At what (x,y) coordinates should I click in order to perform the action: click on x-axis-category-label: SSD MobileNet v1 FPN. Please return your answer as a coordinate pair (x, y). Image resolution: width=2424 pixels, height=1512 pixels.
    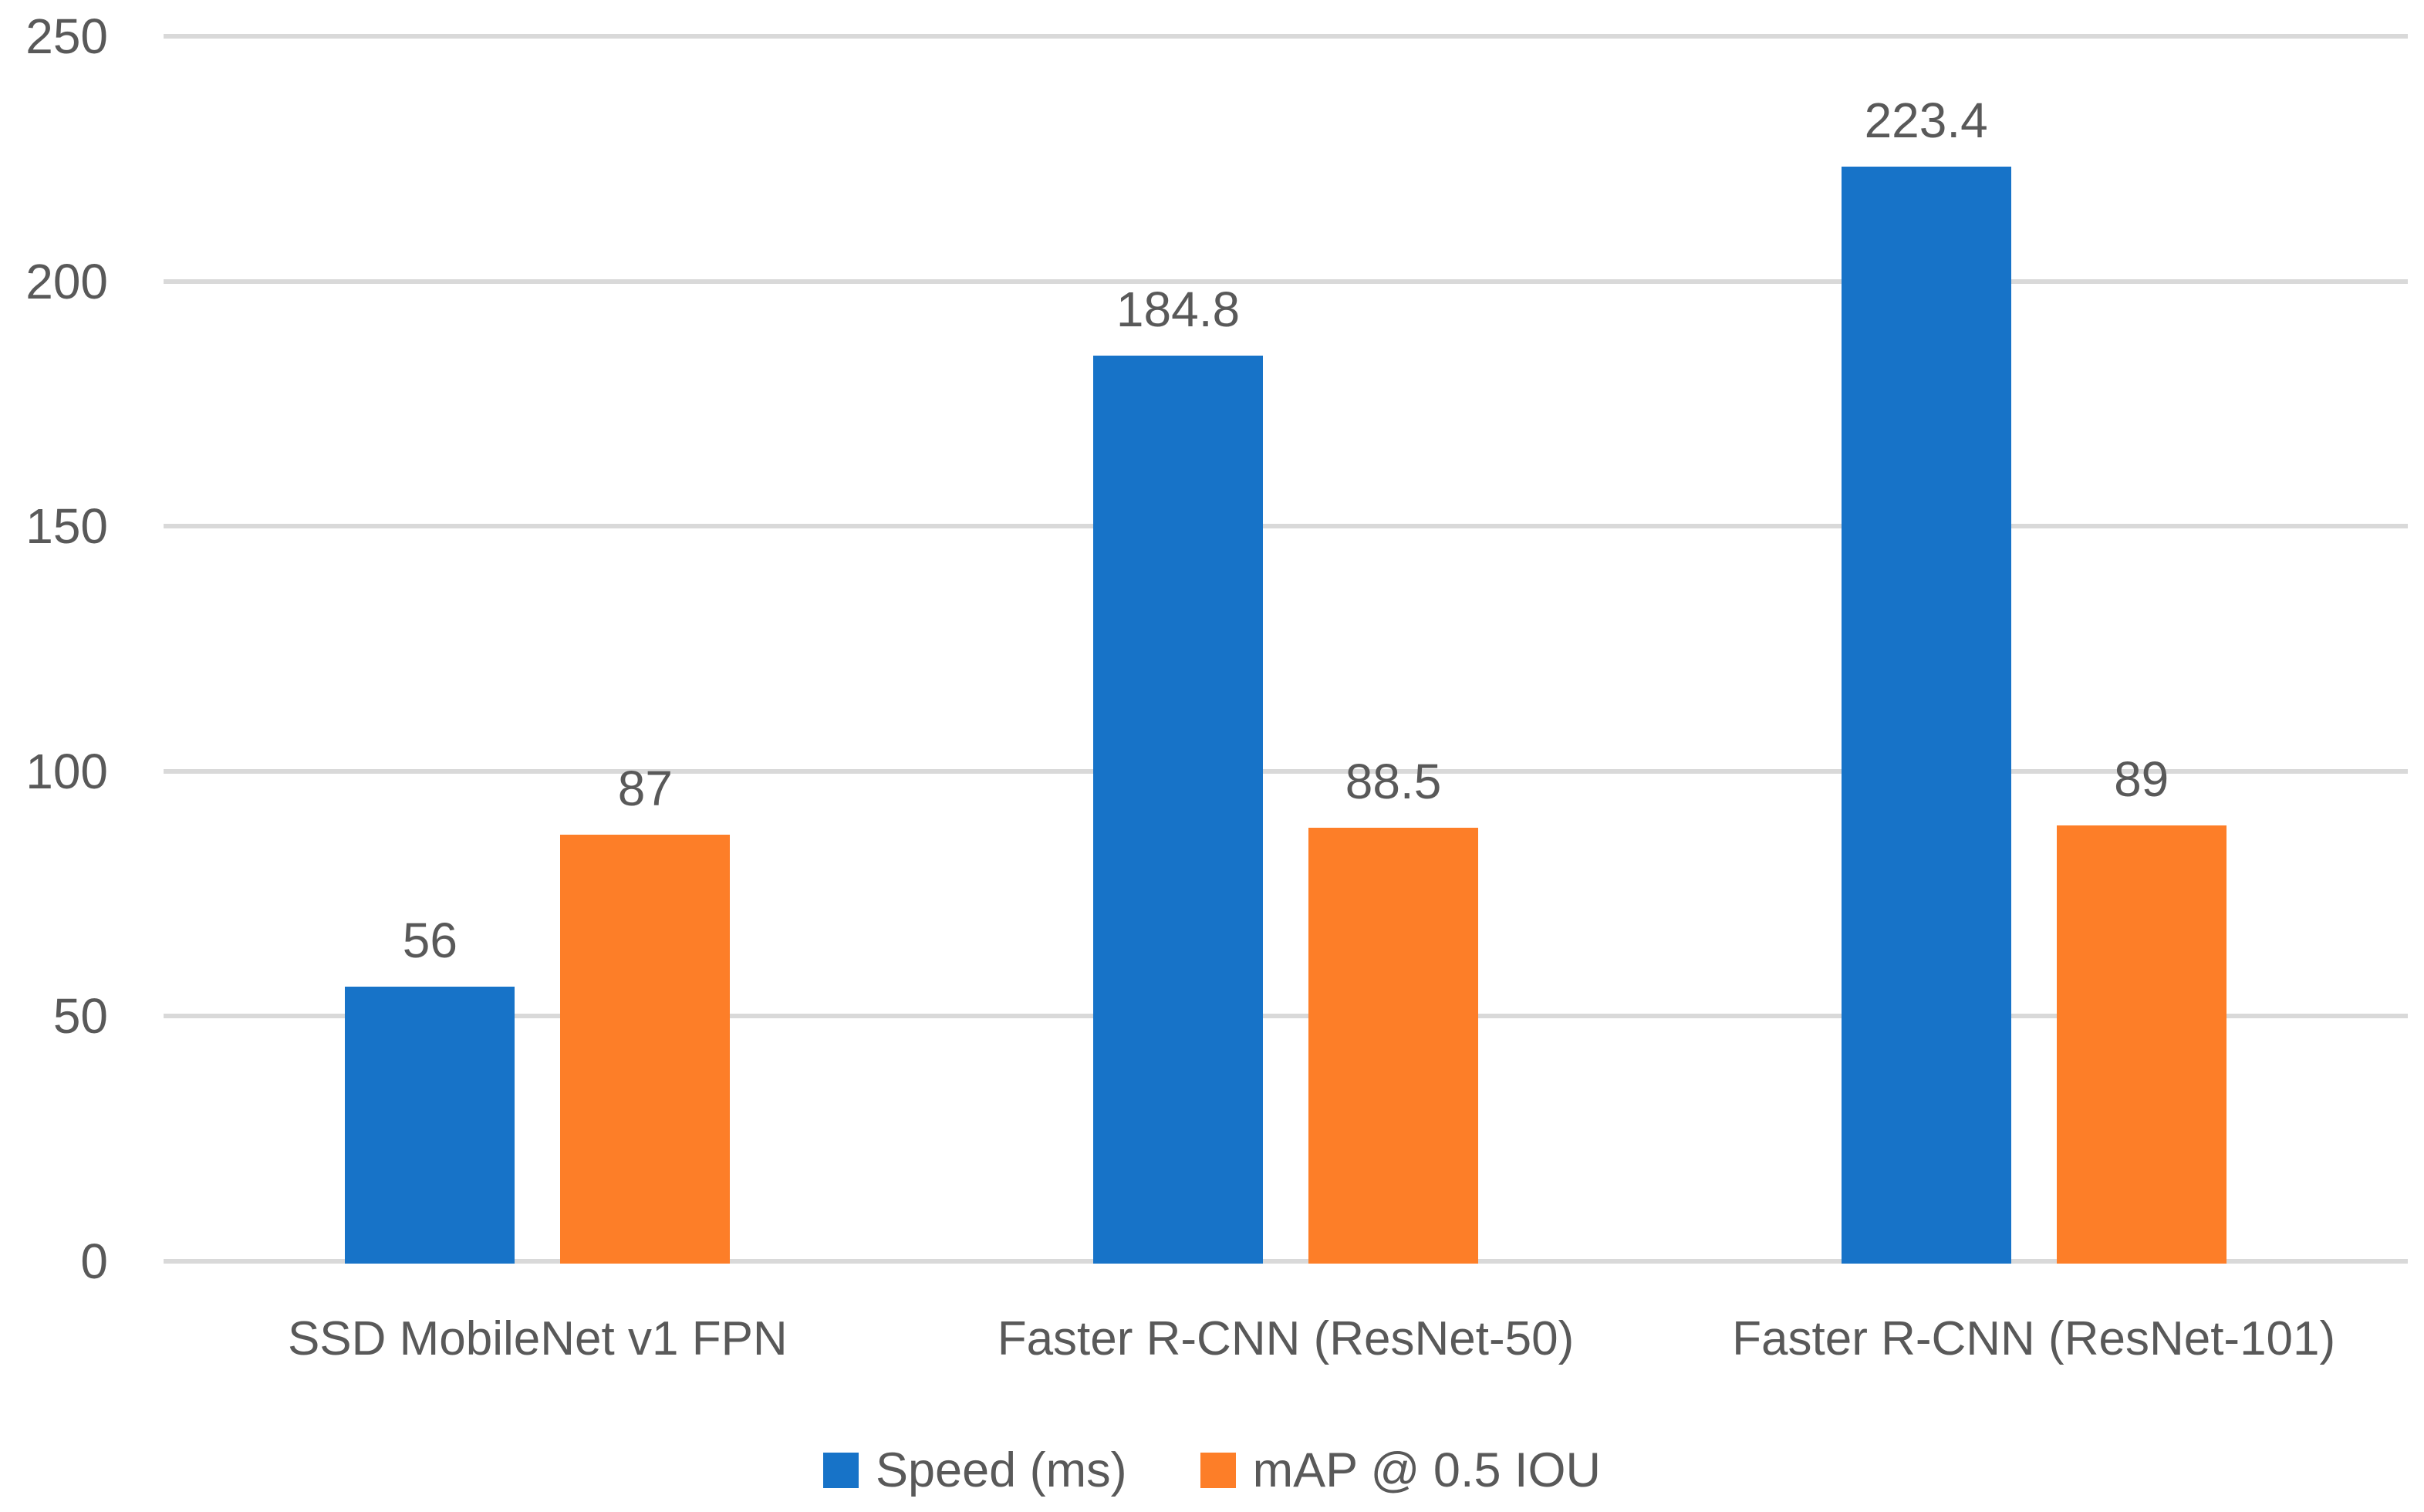
    Looking at the image, I should click on (537, 1338).